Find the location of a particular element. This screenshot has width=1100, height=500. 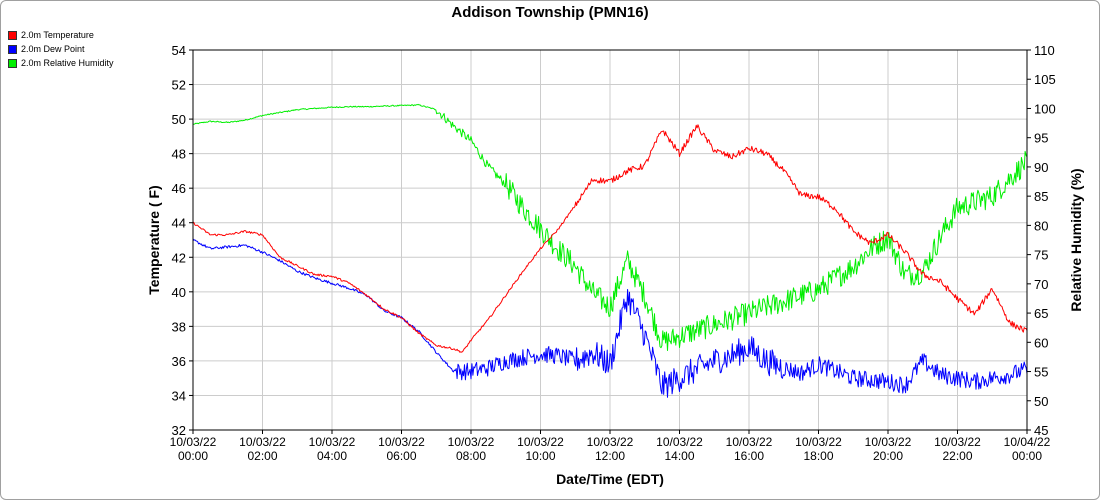

tick-label-y-right: 90 is located at coordinates (1041, 167).